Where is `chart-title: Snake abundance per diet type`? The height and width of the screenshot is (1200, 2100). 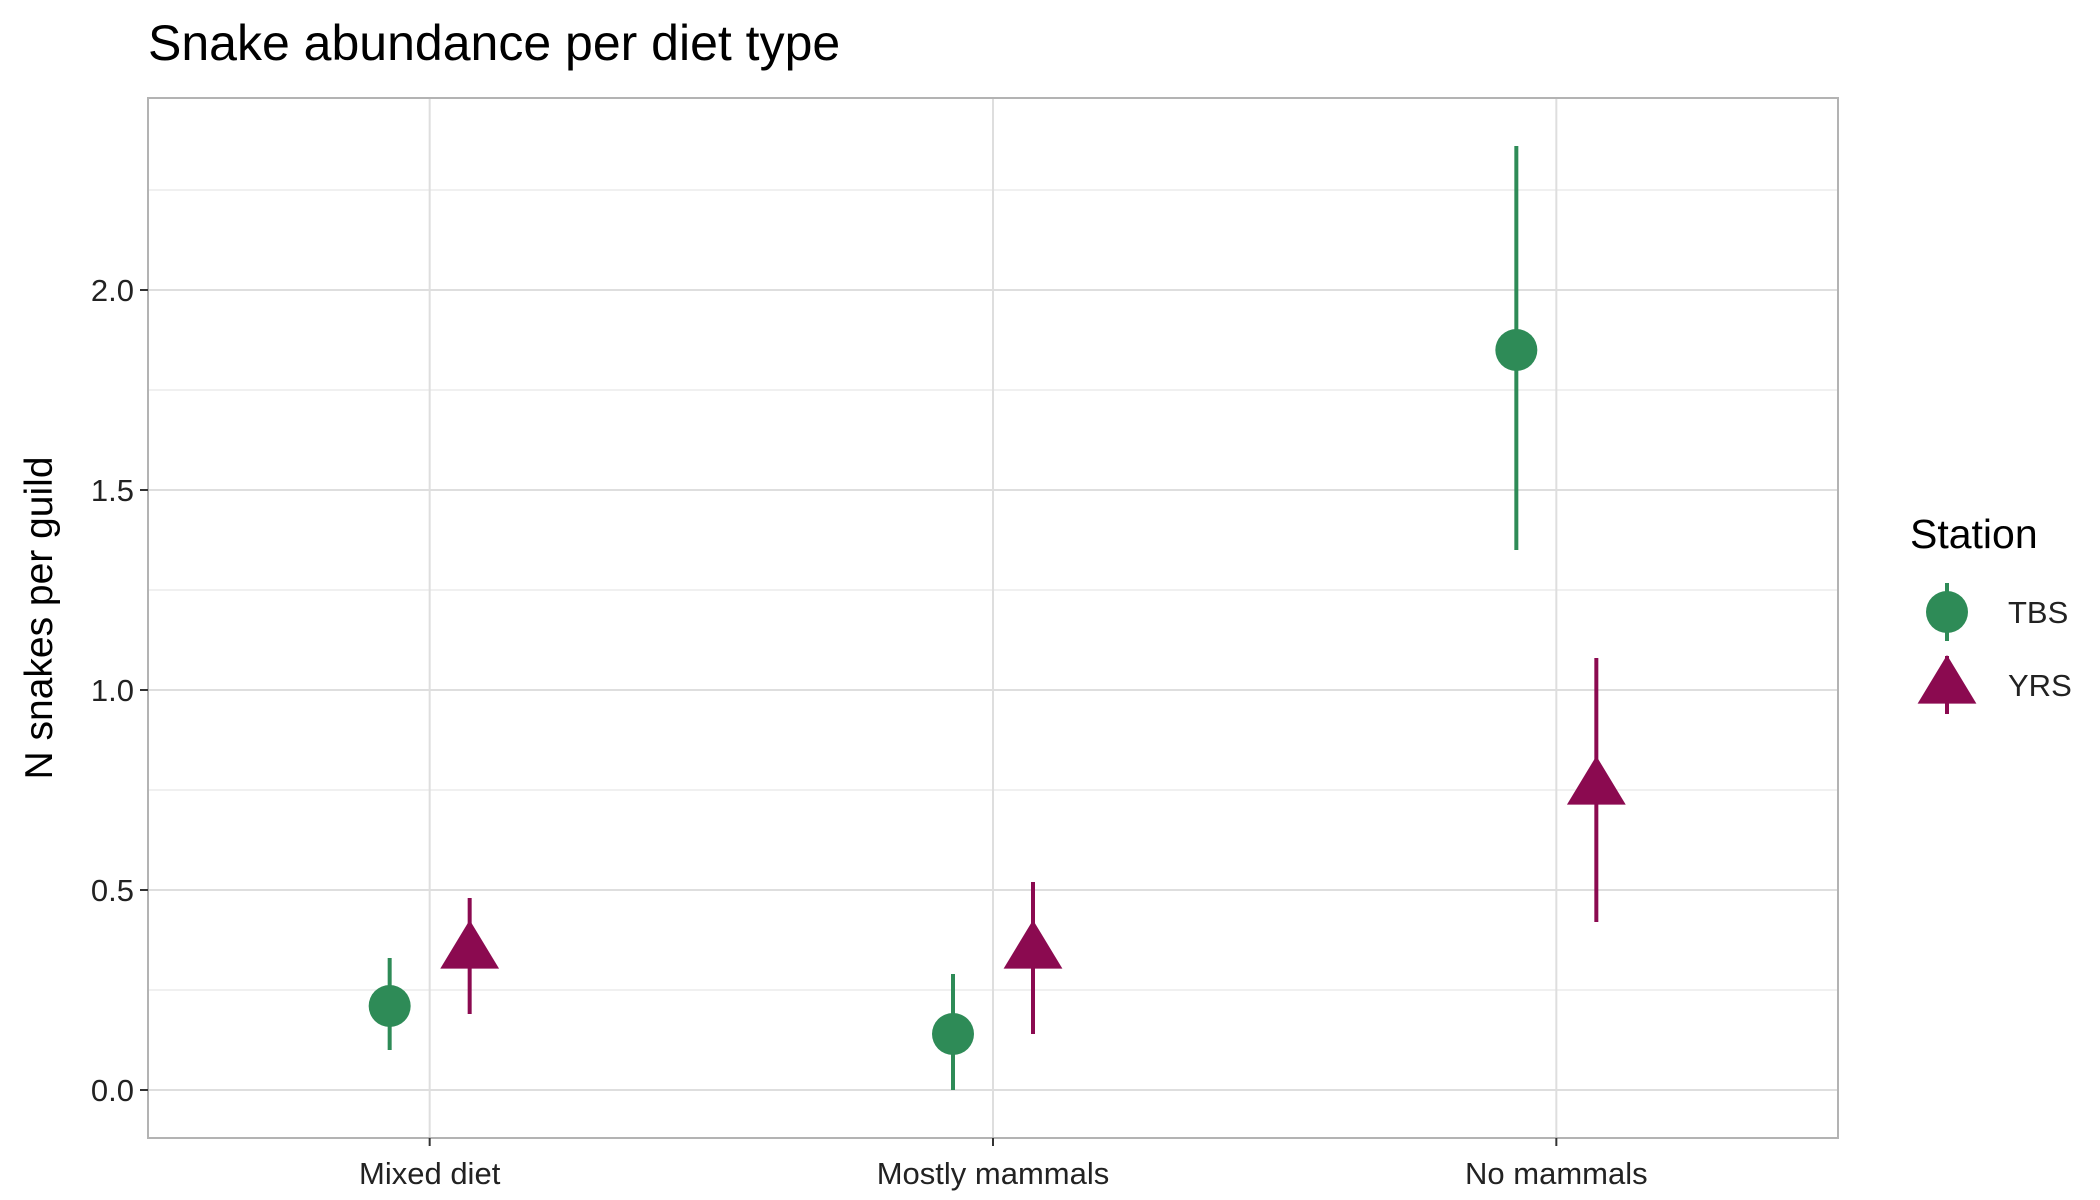
chart-title: Snake abundance per diet type is located at coordinates (494, 43).